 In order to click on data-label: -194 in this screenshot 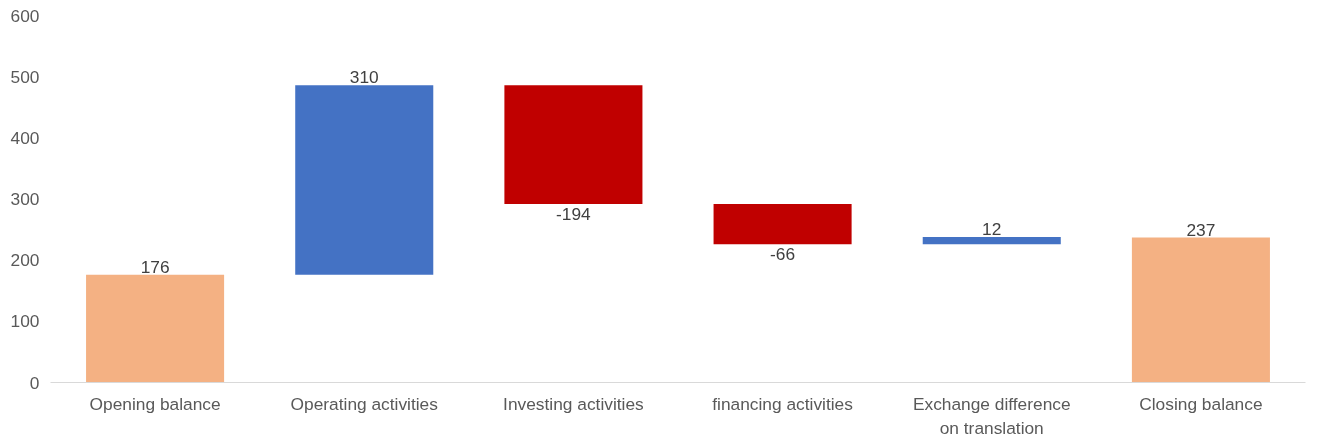, I will do `click(574, 213)`.